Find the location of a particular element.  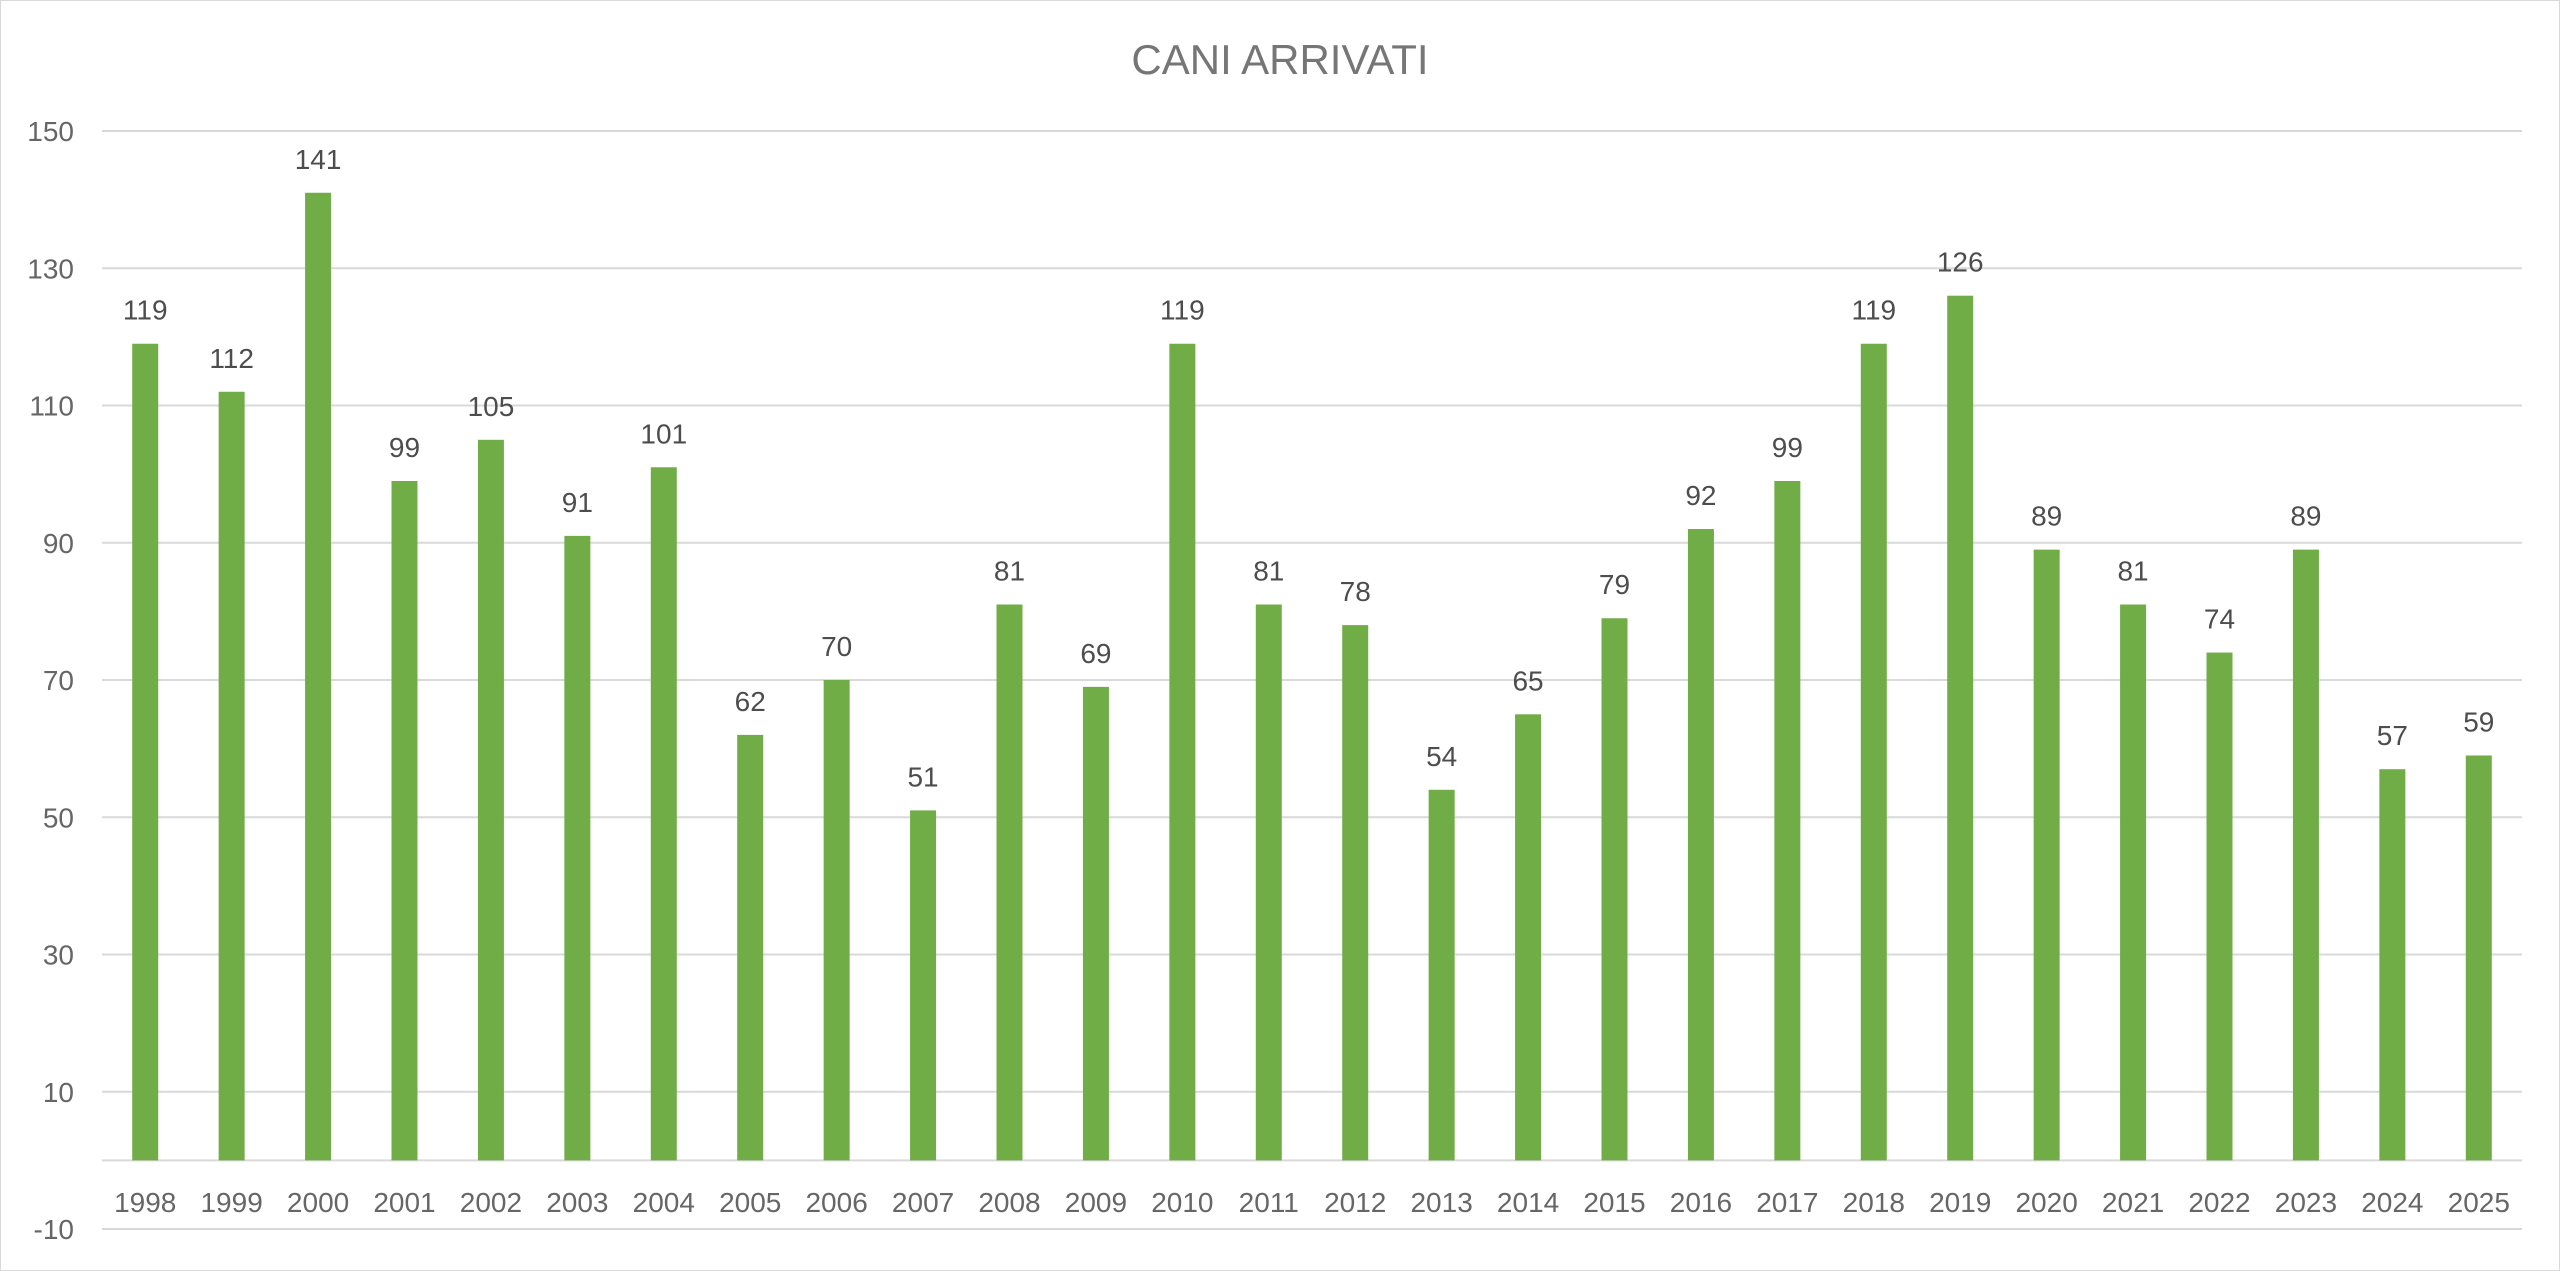

x-tick-label: 2004 is located at coordinates (664, 1202).